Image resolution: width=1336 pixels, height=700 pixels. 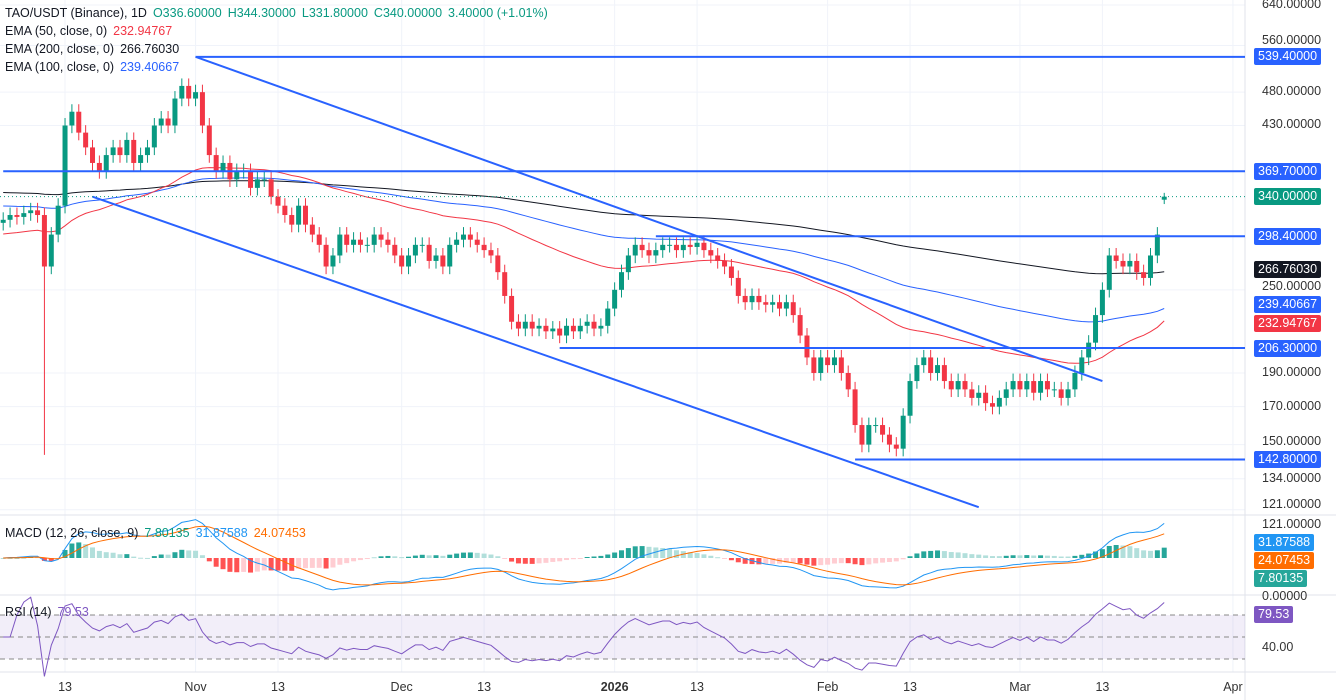 I want to click on price-axis-label: 150.00000, so click(x=1292, y=441).